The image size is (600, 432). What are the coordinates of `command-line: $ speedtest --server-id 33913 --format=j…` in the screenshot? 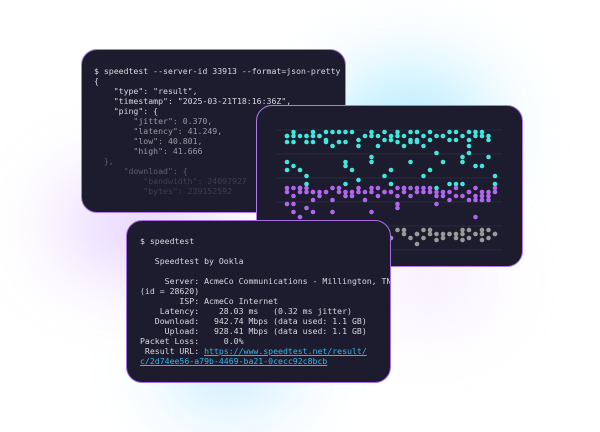 It's located at (217, 71).